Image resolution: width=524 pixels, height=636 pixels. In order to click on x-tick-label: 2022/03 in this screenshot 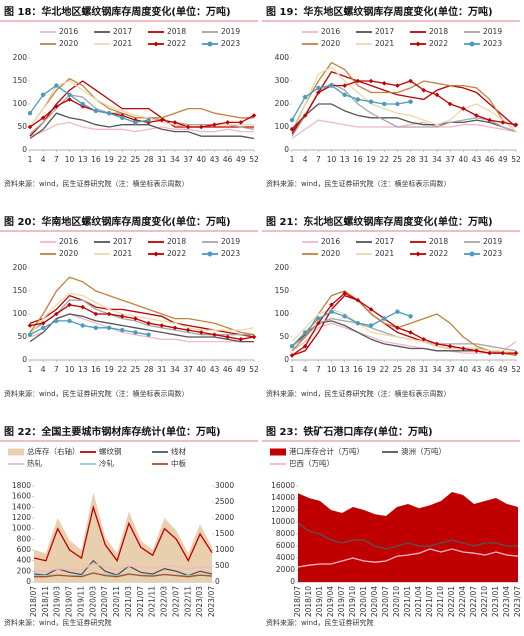, I will do `click(164, 601)`.